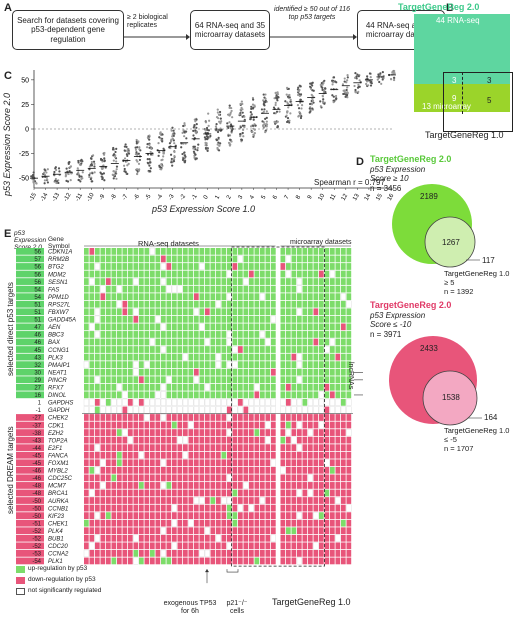 This screenshot has width=520, height=628. Describe the element at coordinates (217, 197) in the screenshot. I see `x-tick-label: 1` at that location.